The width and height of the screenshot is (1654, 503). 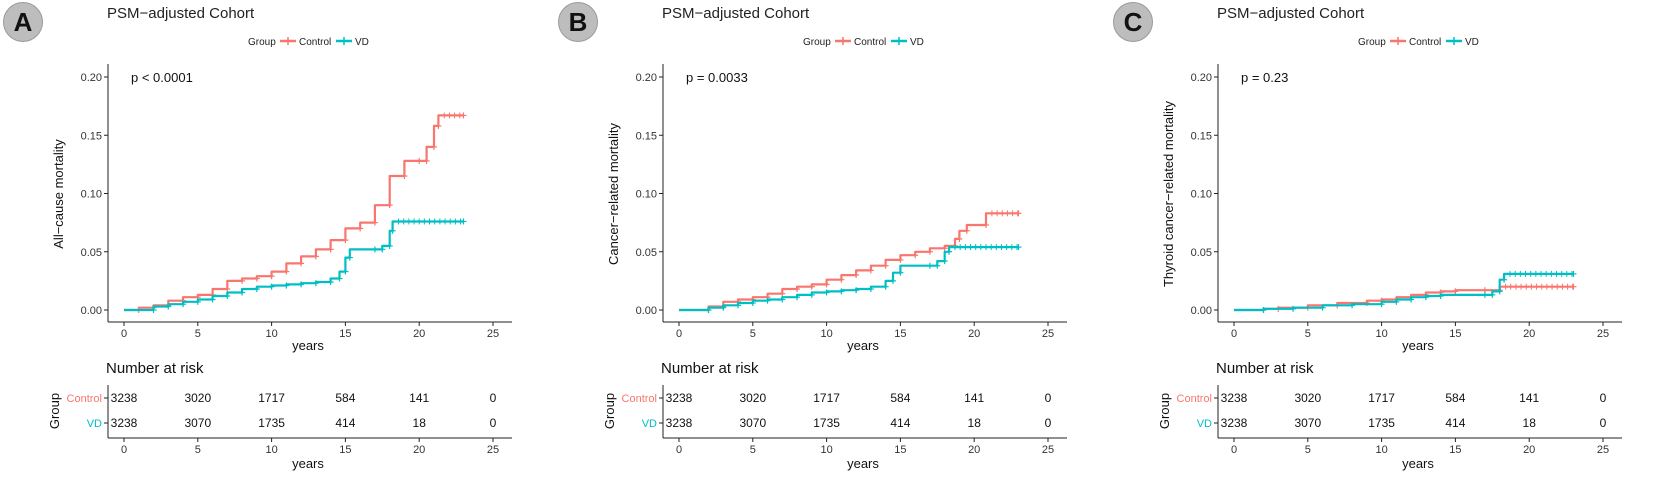 What do you see at coordinates (1133, 22) in the screenshot?
I see `panel-label-c: C` at bounding box center [1133, 22].